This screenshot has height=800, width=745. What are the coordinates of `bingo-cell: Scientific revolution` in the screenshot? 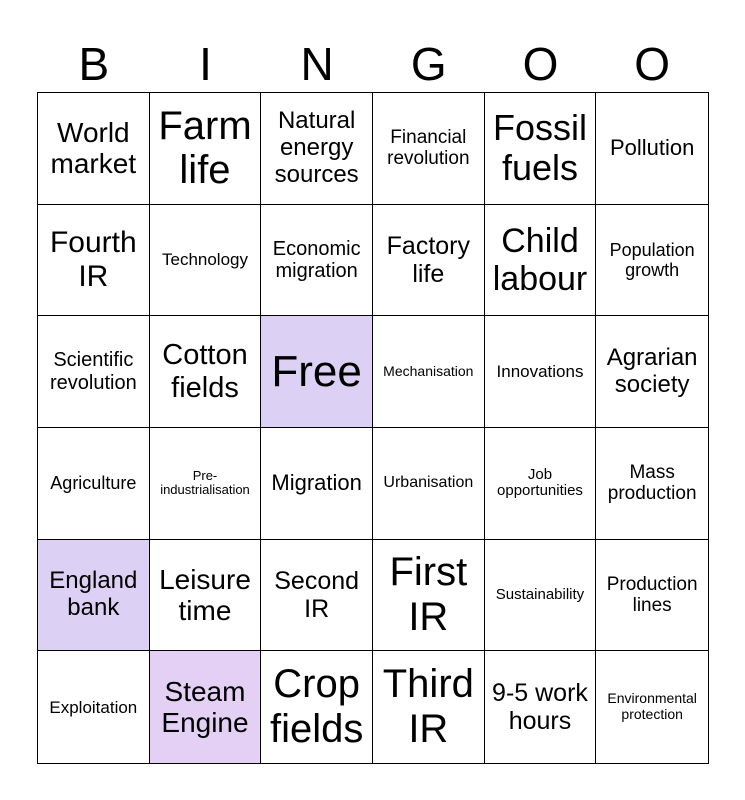 It's located at (94, 372).